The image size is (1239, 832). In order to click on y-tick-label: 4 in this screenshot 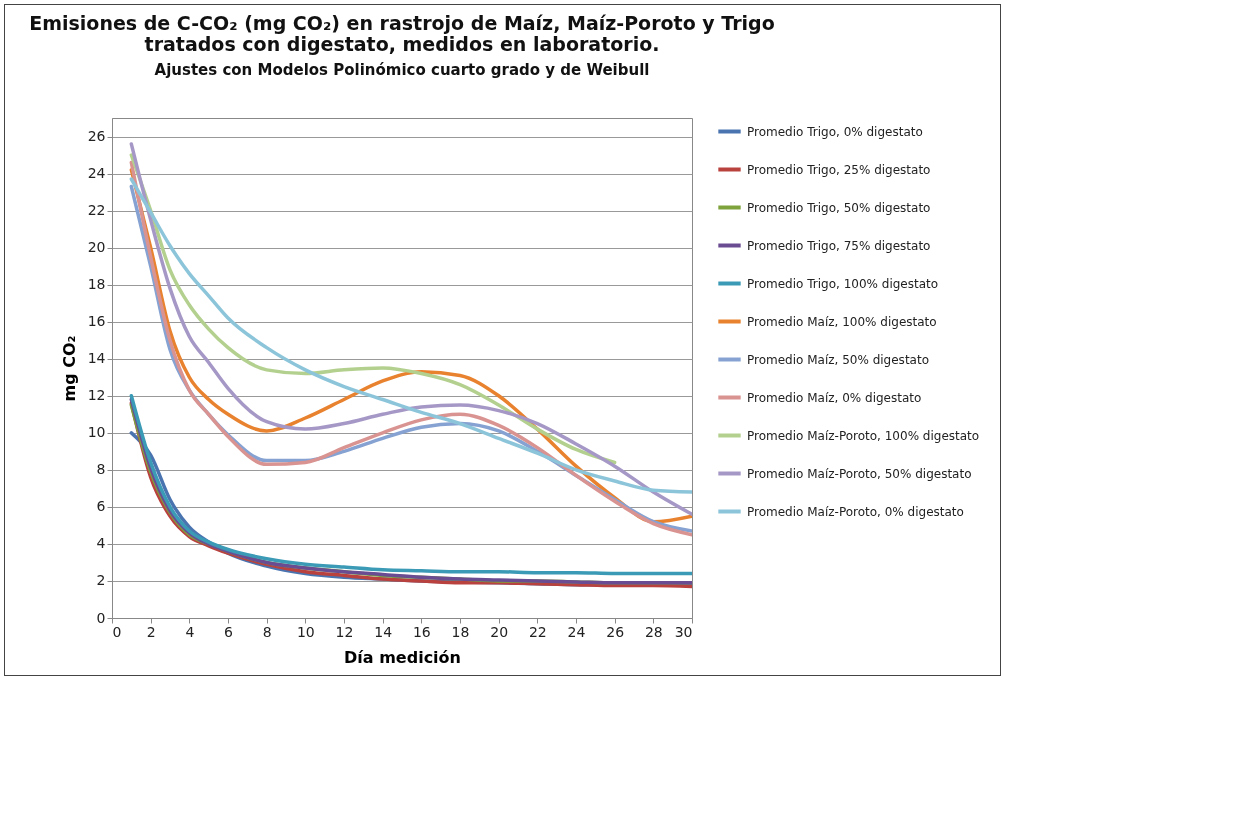, I will do `click(101, 543)`.